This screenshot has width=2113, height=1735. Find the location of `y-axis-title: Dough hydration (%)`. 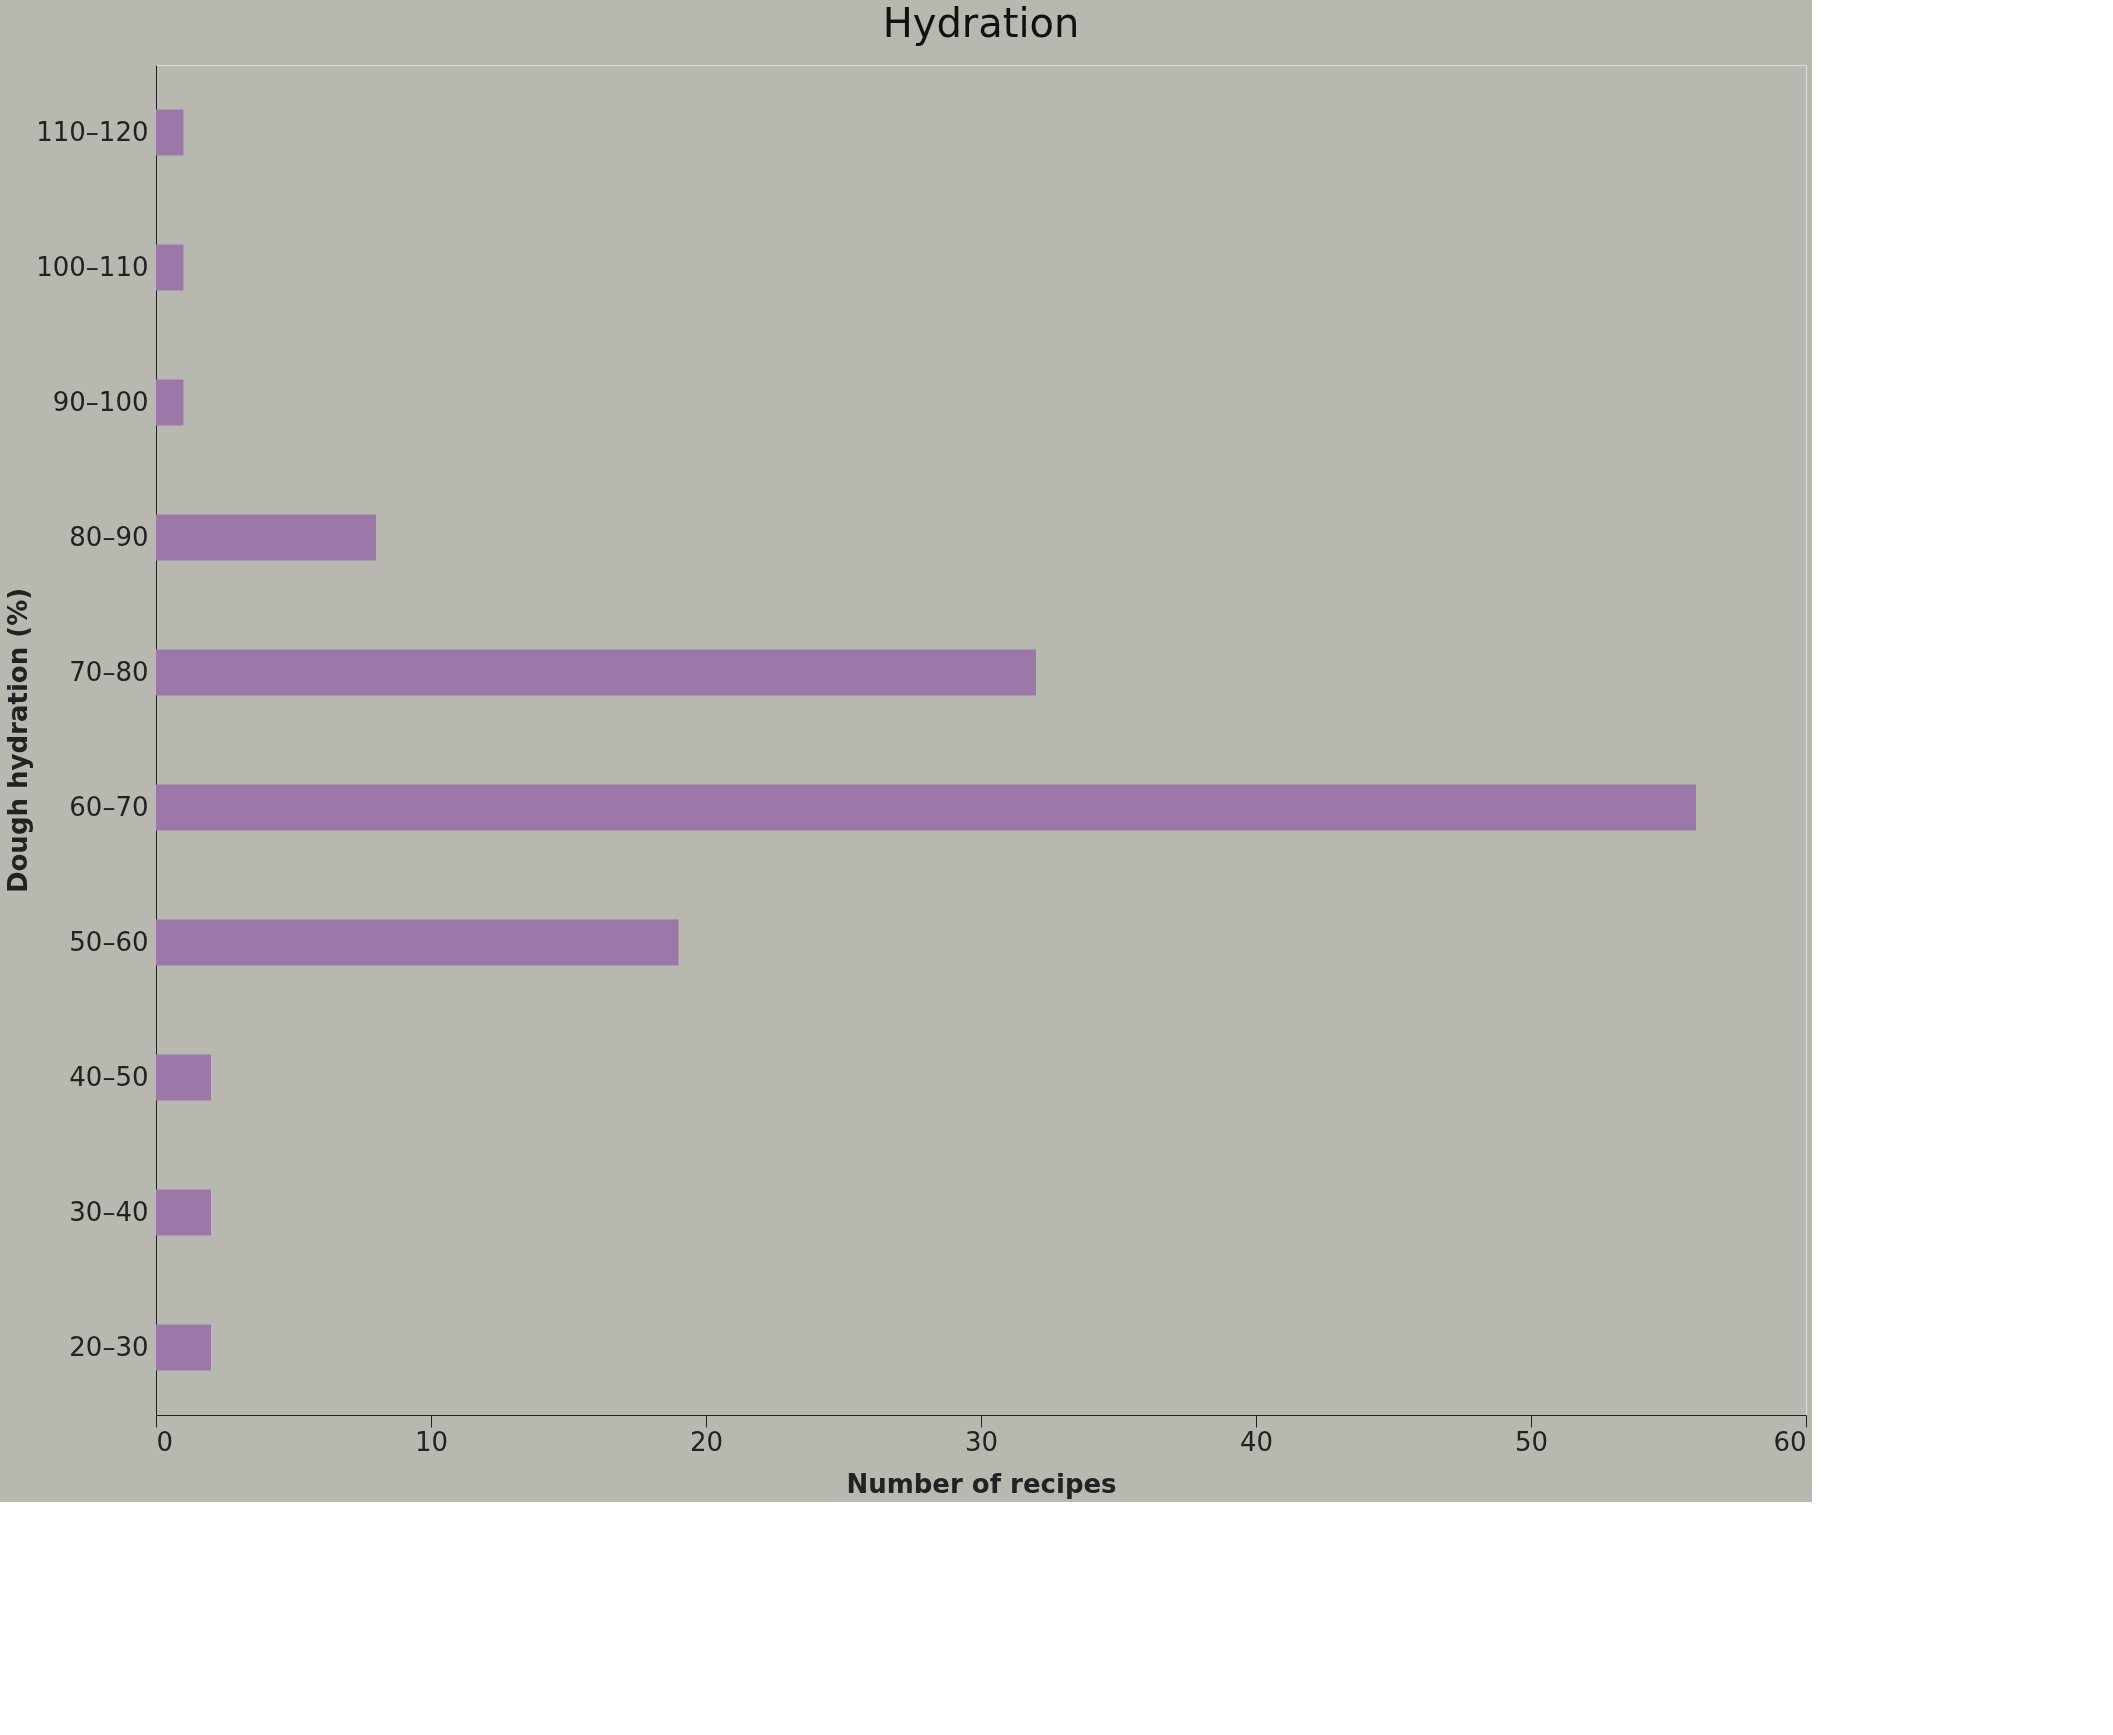

y-axis-title: Dough hydration (%) is located at coordinates (18, 740).